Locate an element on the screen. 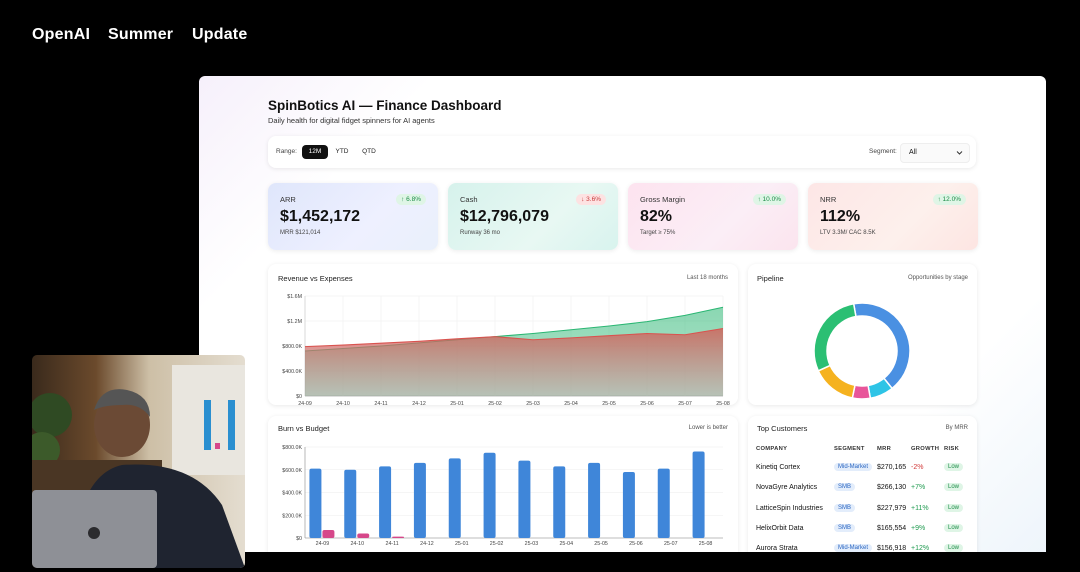 This screenshot has height=572, width=1080. column-header: SEGMENT is located at coordinates (849, 449).